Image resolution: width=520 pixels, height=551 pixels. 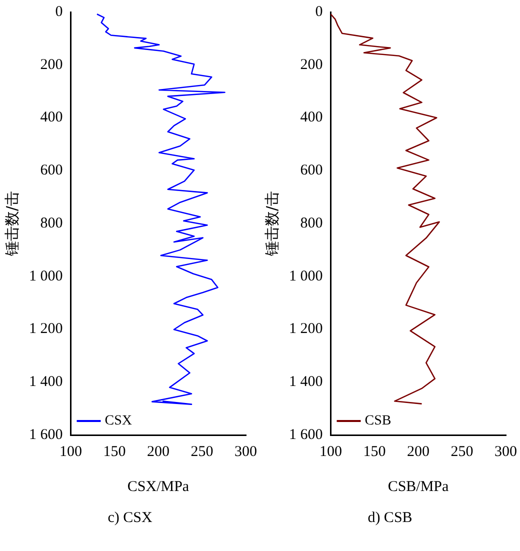 What do you see at coordinates (419, 486) in the screenshot?
I see `x-axis-title: CSB/MPa` at bounding box center [419, 486].